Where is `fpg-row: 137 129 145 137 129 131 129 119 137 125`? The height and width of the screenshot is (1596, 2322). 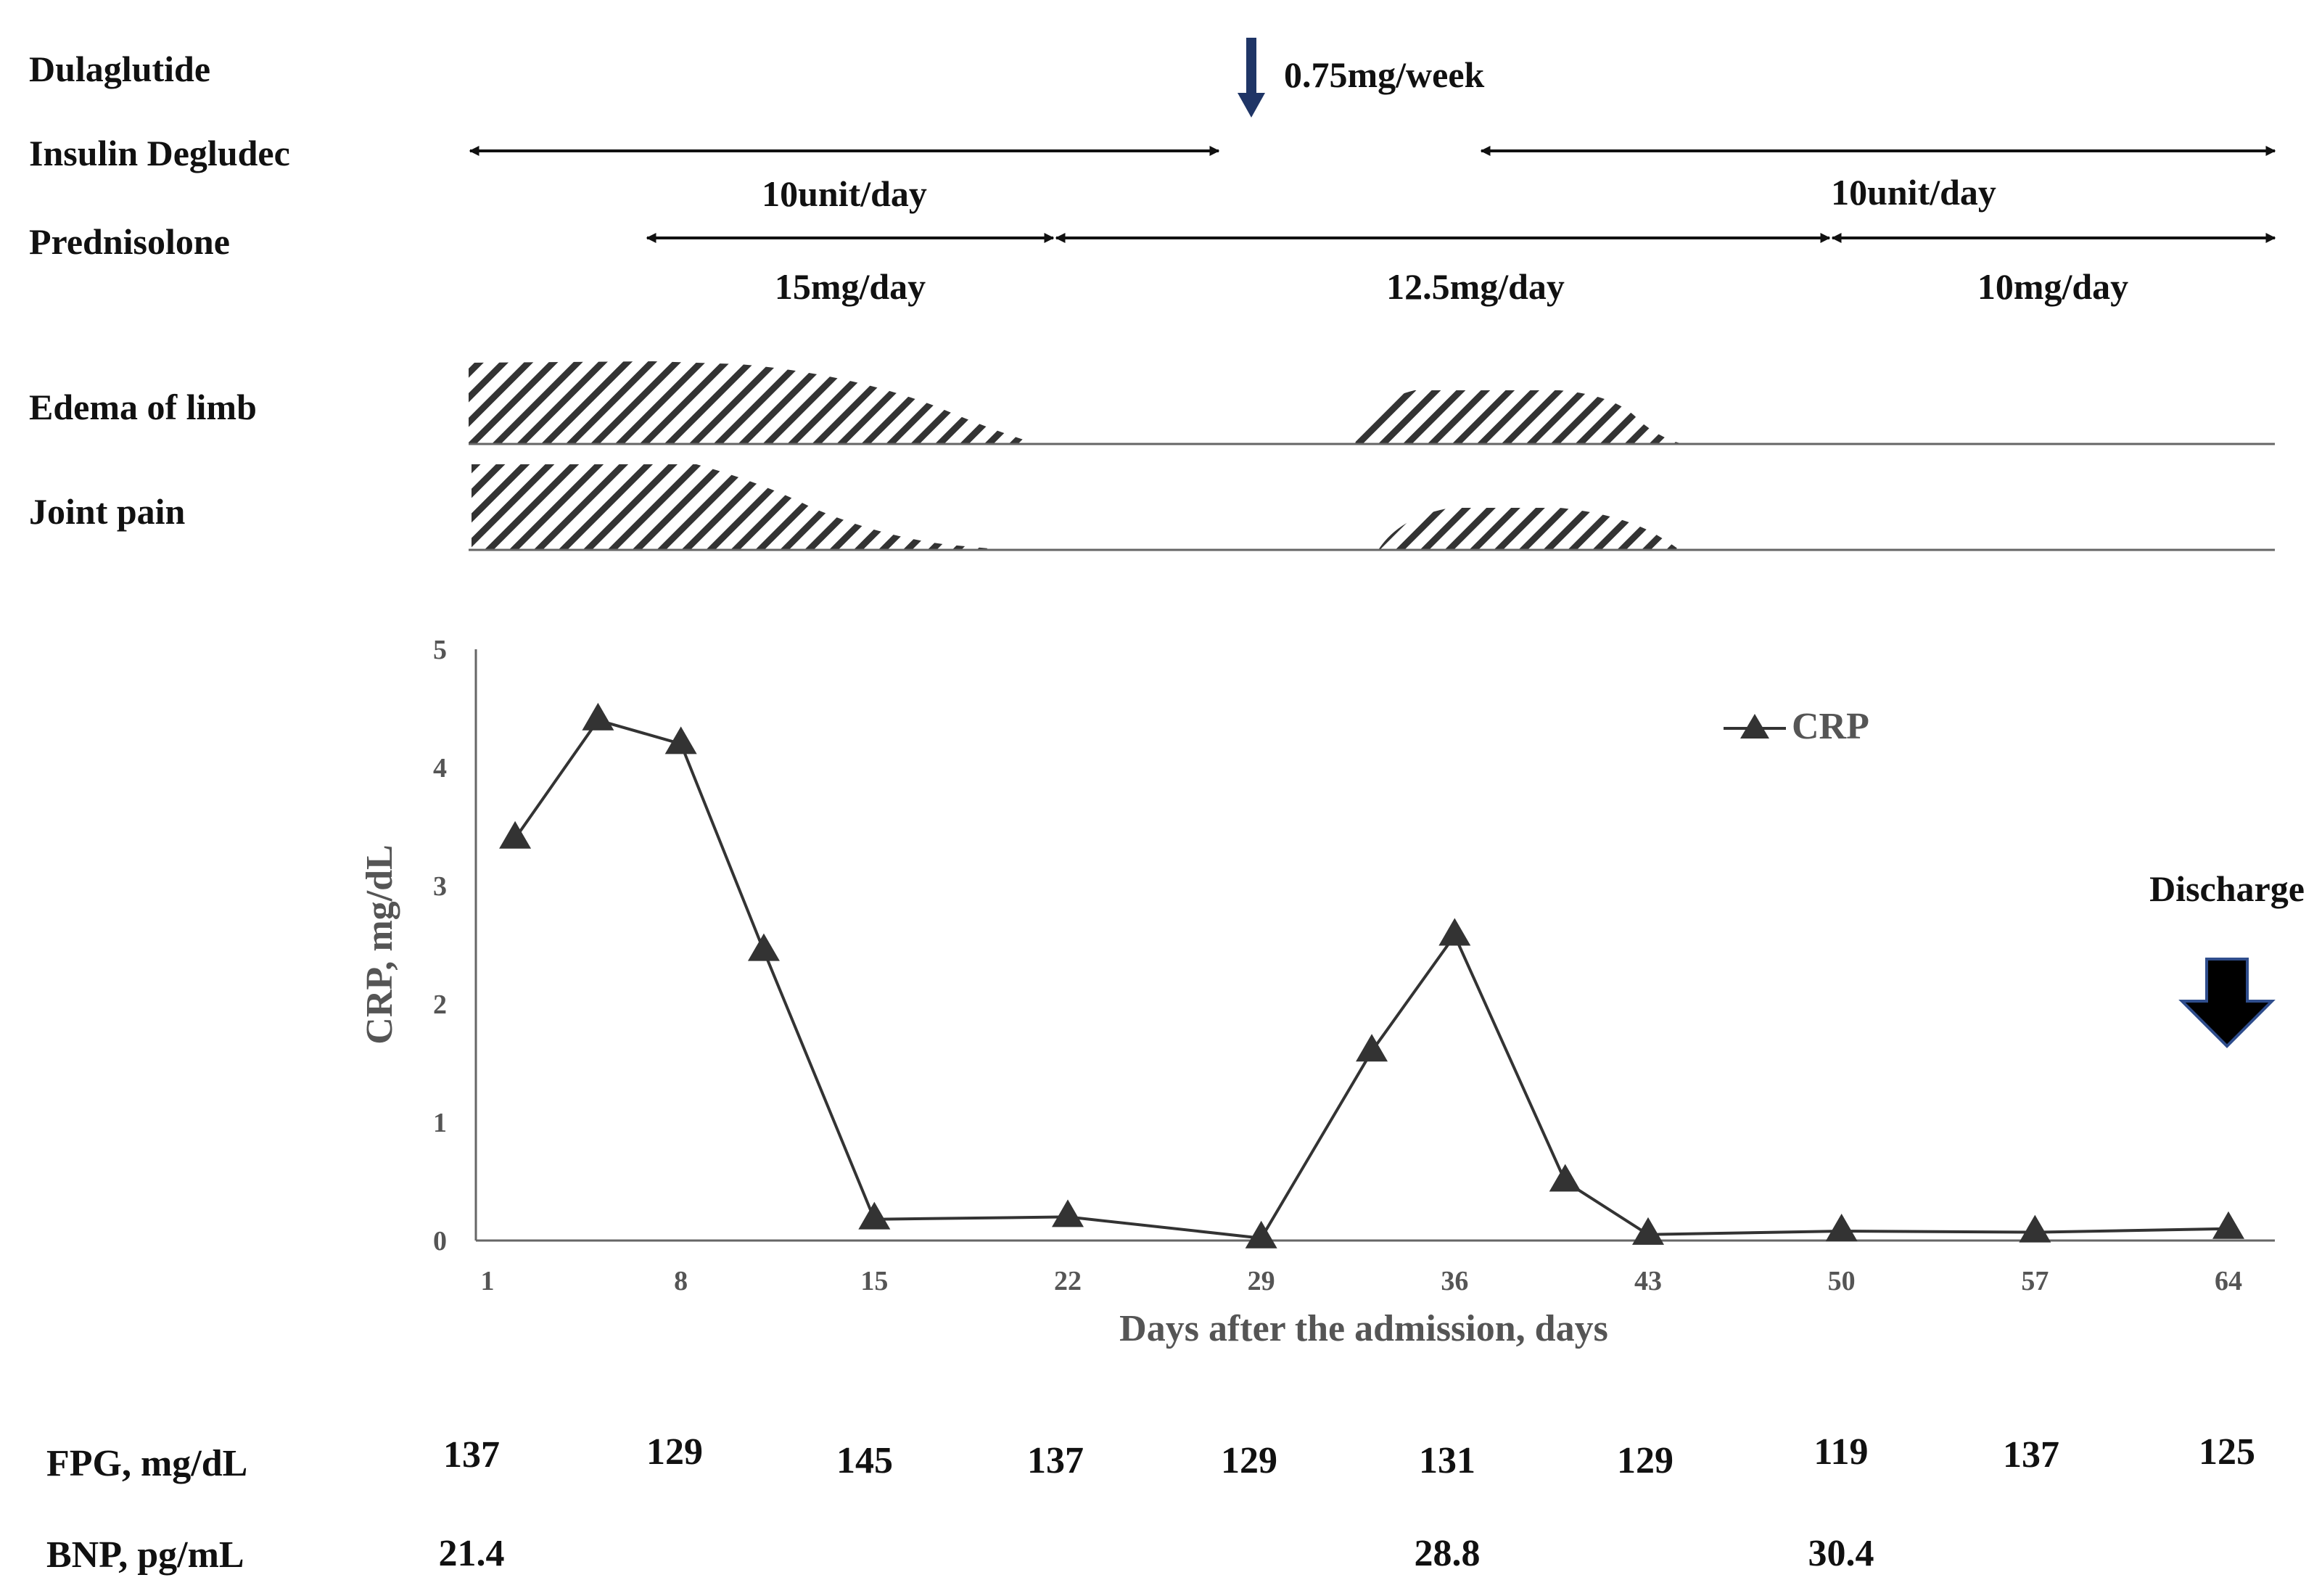
fpg-row: 137 129 145 137 129 131 129 119 137 125 is located at coordinates (1349, 1456).